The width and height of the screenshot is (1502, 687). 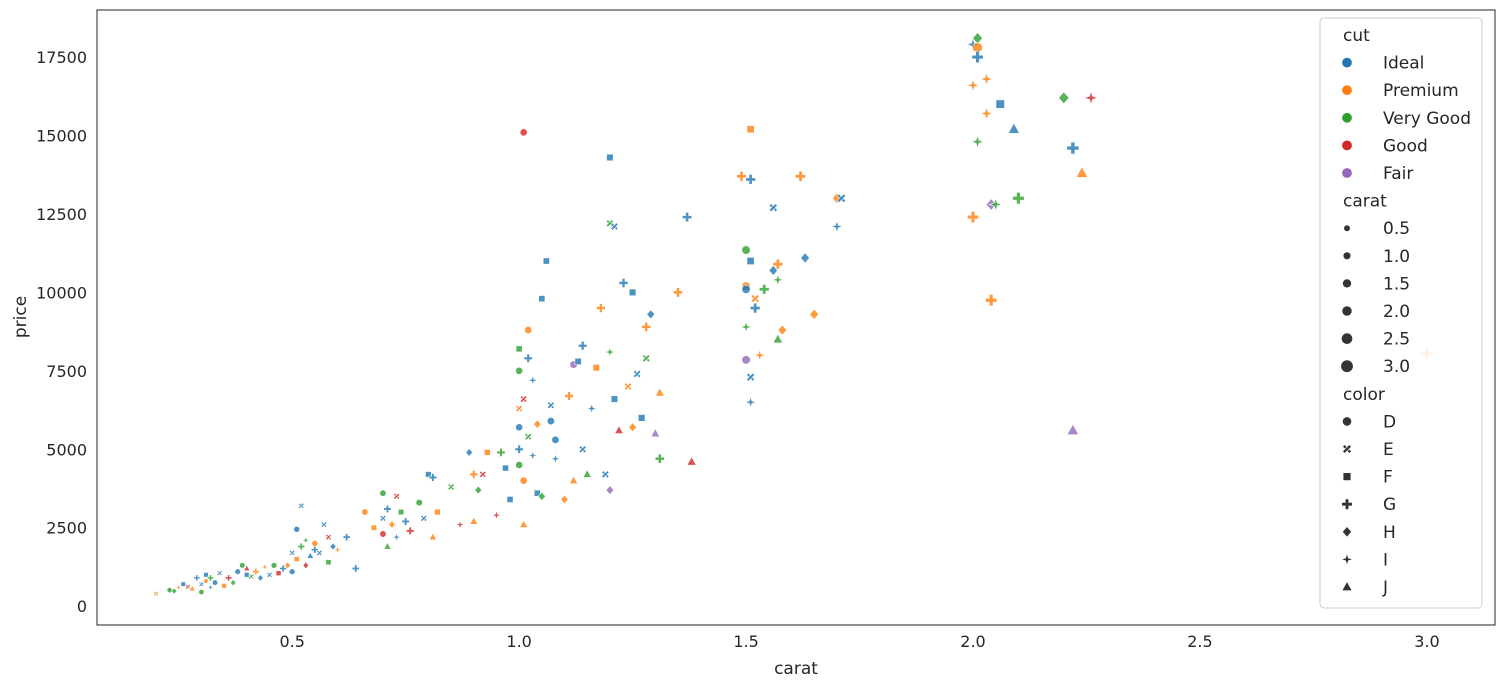 I want to click on x-axis-label: carat, so click(x=796, y=669).